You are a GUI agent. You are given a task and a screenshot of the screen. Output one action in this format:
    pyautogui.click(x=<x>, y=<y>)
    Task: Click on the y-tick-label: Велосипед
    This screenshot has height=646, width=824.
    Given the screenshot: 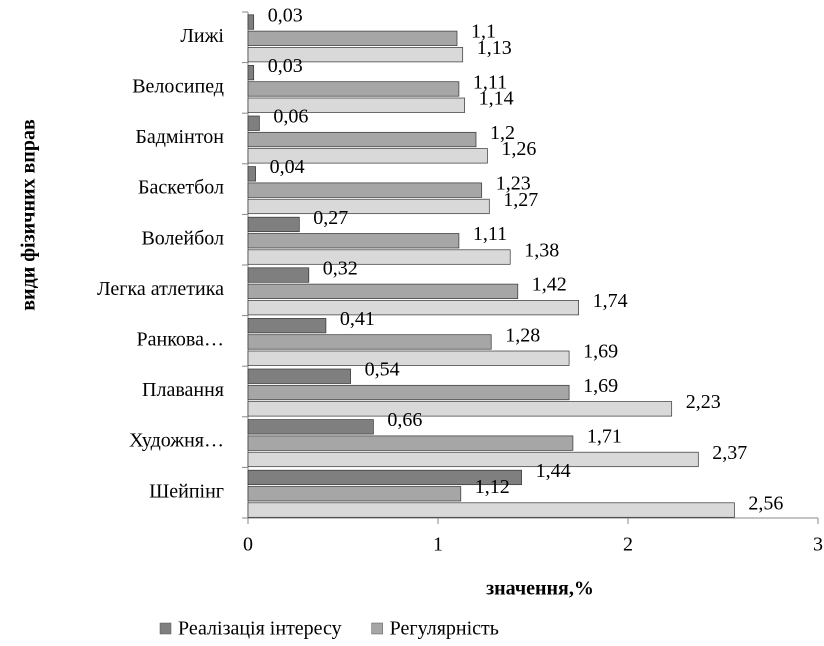 What is the action you would take?
    pyautogui.click(x=178, y=86)
    